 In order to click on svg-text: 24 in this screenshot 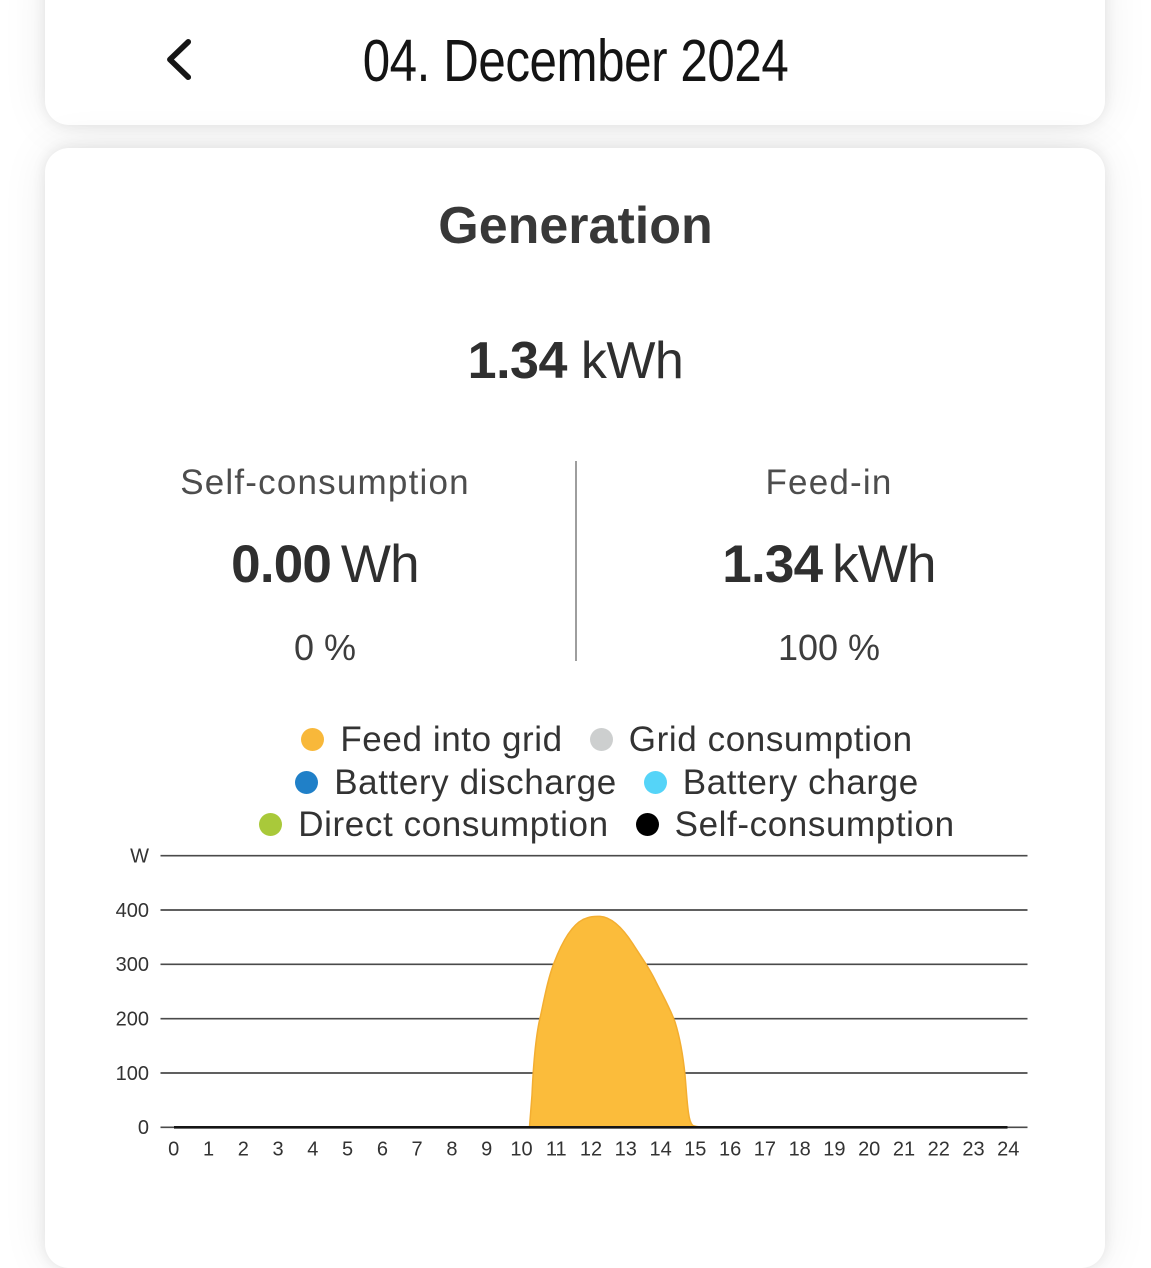, I will do `click(1008, 1150)`.